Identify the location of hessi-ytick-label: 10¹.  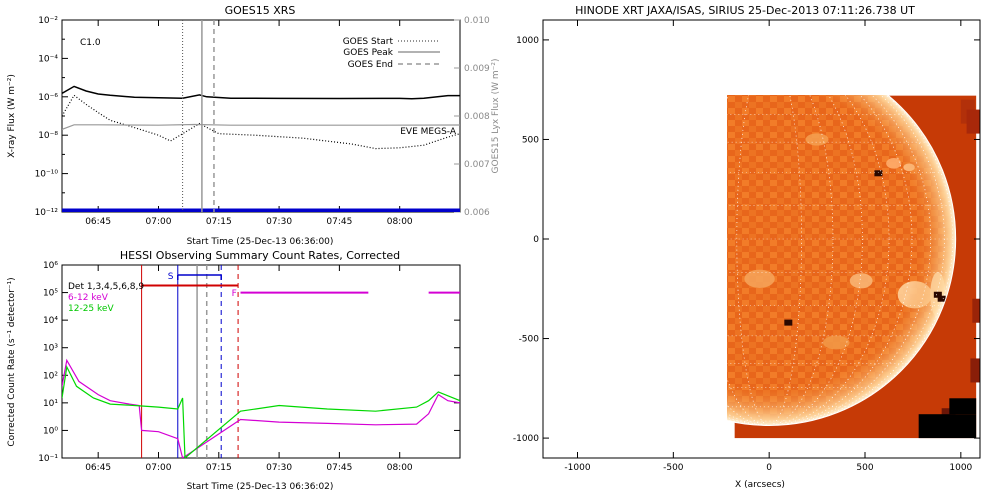
(50, 404).